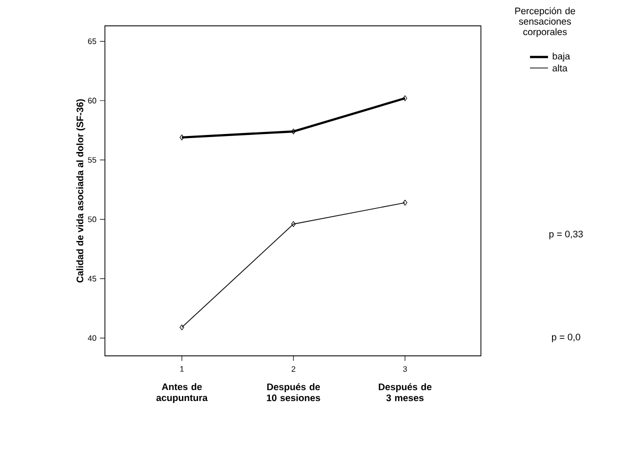  I want to click on x-tick-label: Antes de acupuntura, so click(182, 393).